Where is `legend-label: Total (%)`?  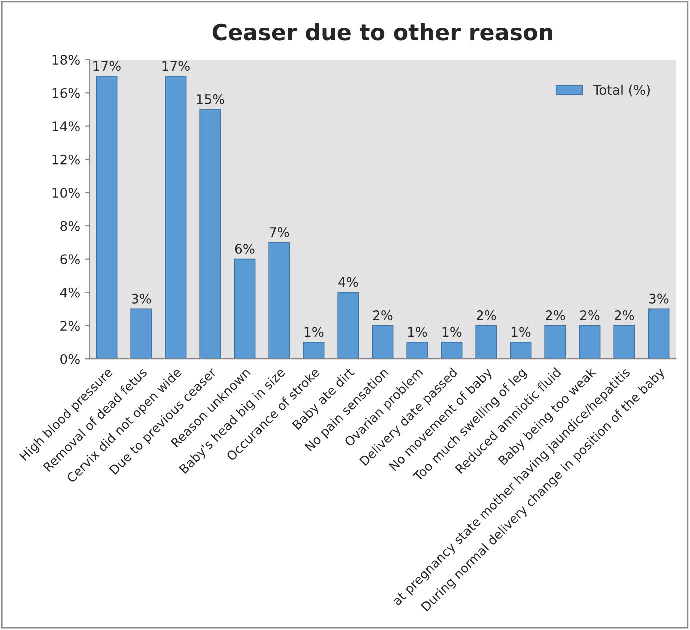 legend-label: Total (%) is located at coordinates (621, 90).